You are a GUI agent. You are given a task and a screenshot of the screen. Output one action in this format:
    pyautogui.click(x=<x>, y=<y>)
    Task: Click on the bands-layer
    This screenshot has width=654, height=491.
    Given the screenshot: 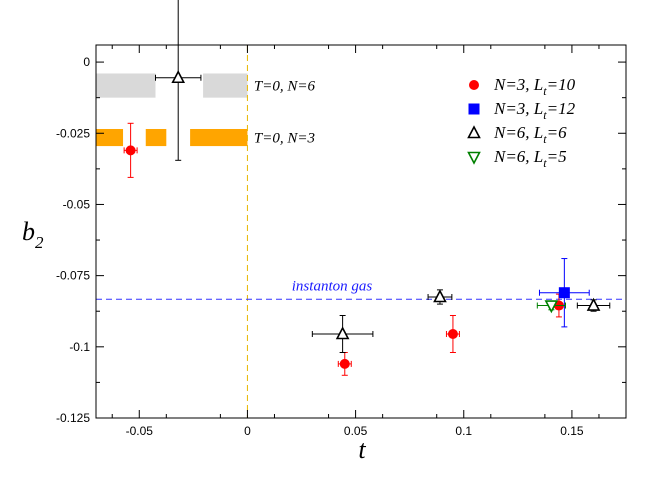 What is the action you would take?
    pyautogui.click(x=172, y=110)
    